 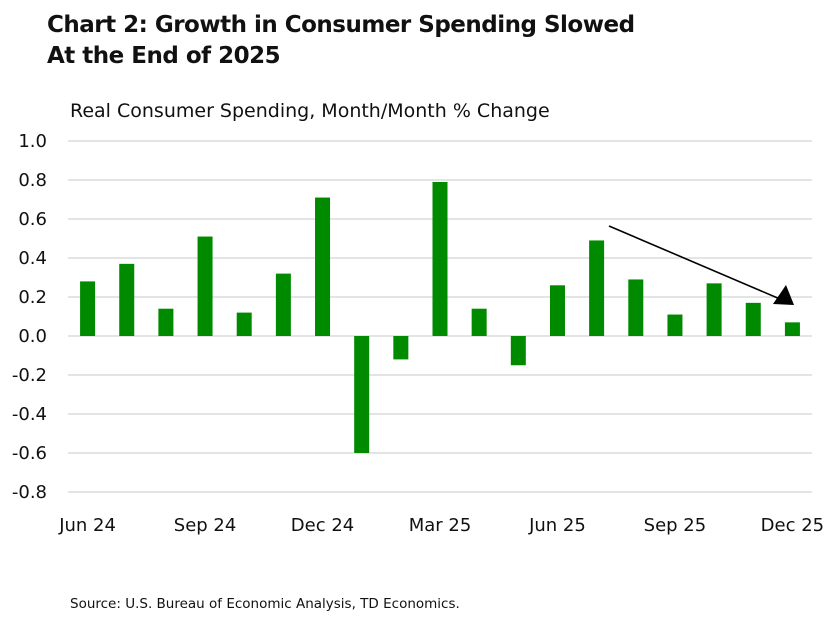 What do you see at coordinates (87, 525) in the screenshot?
I see `x-tick-label: Jun 24` at bounding box center [87, 525].